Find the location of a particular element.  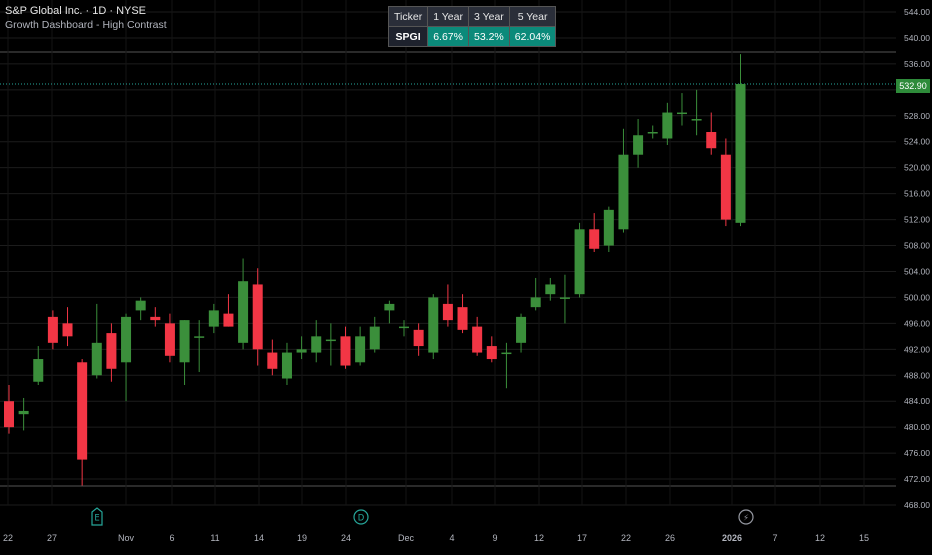

return-1y: 6.67% is located at coordinates (448, 36).